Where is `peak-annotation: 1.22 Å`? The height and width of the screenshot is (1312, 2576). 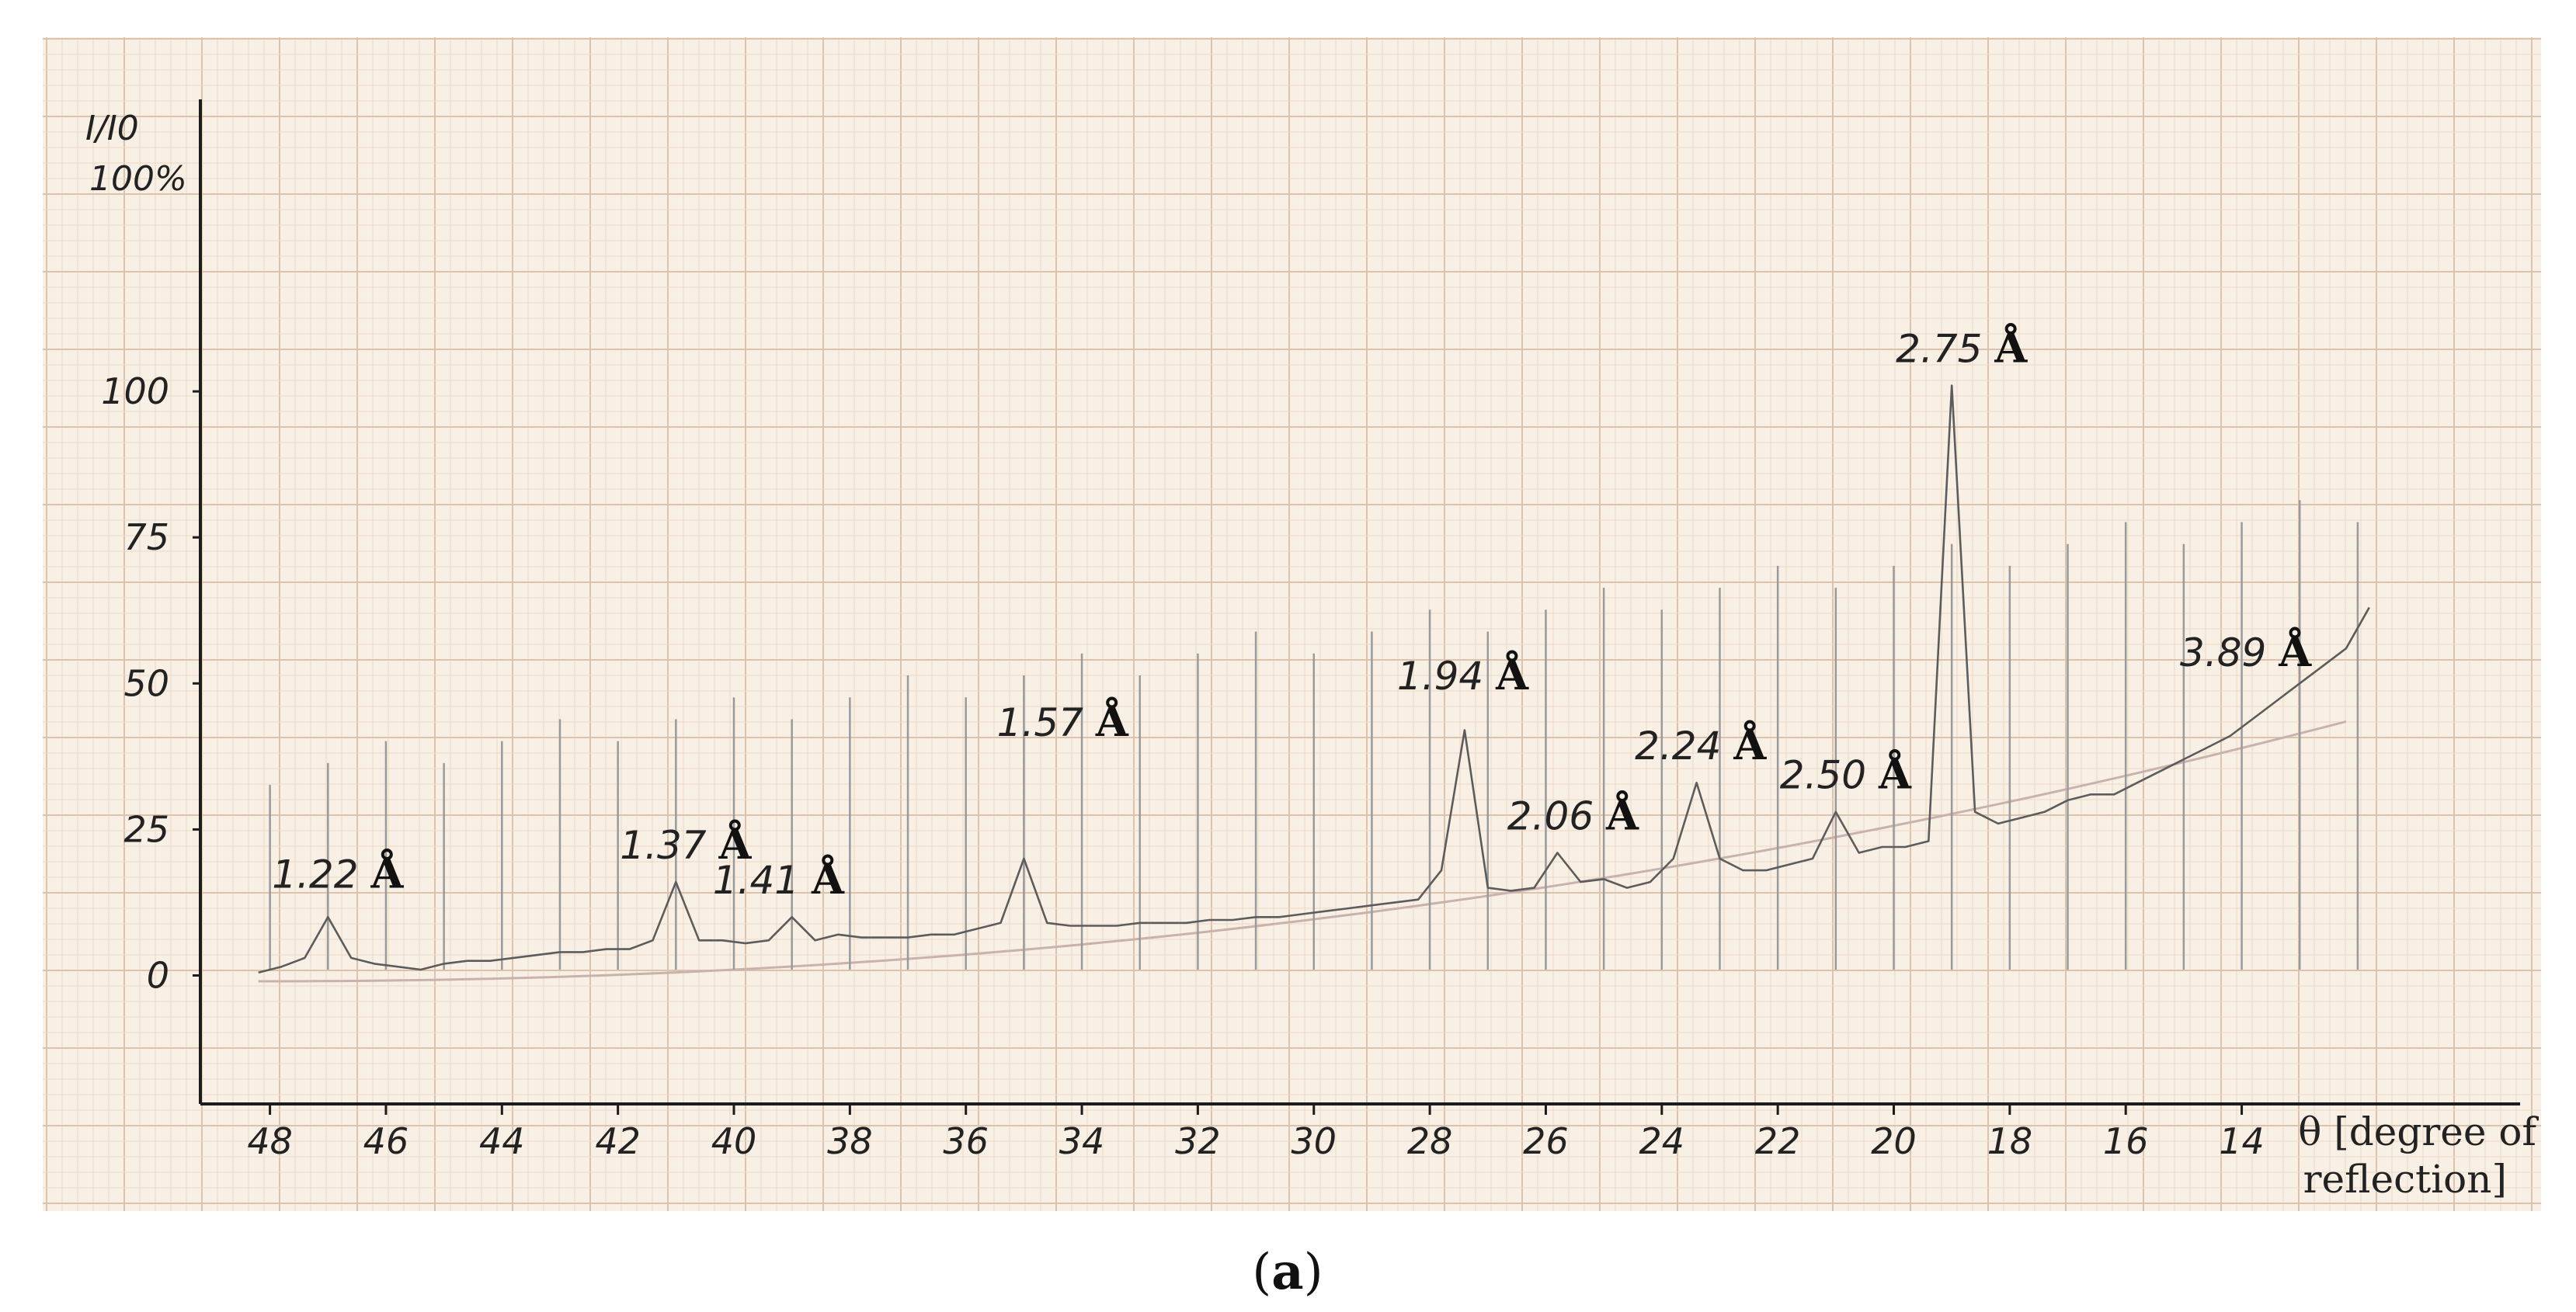
peak-annotation: 1.22 Å is located at coordinates (338, 874).